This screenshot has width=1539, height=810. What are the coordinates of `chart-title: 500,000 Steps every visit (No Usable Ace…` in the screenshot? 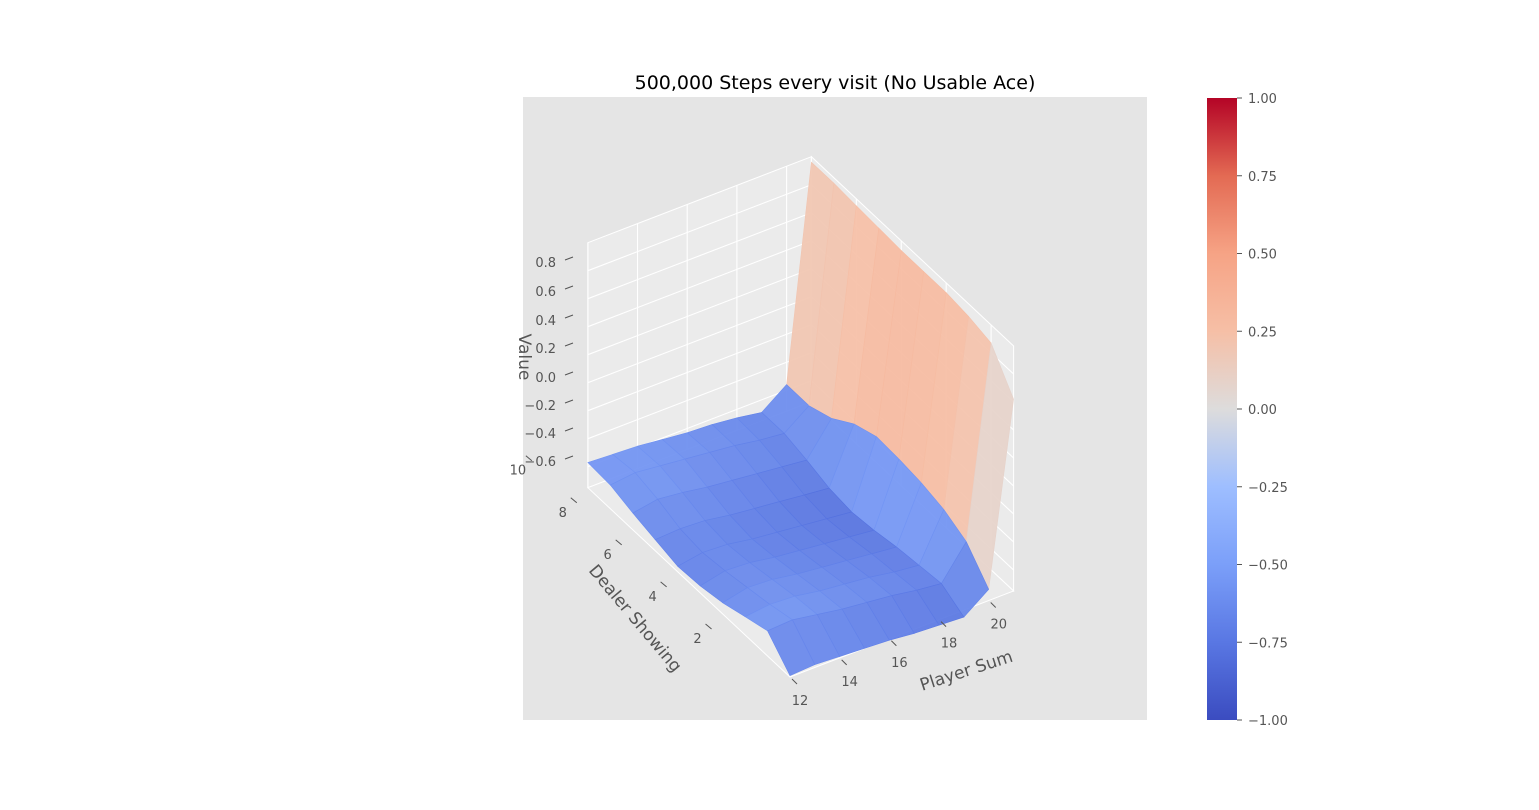 It's located at (835, 83).